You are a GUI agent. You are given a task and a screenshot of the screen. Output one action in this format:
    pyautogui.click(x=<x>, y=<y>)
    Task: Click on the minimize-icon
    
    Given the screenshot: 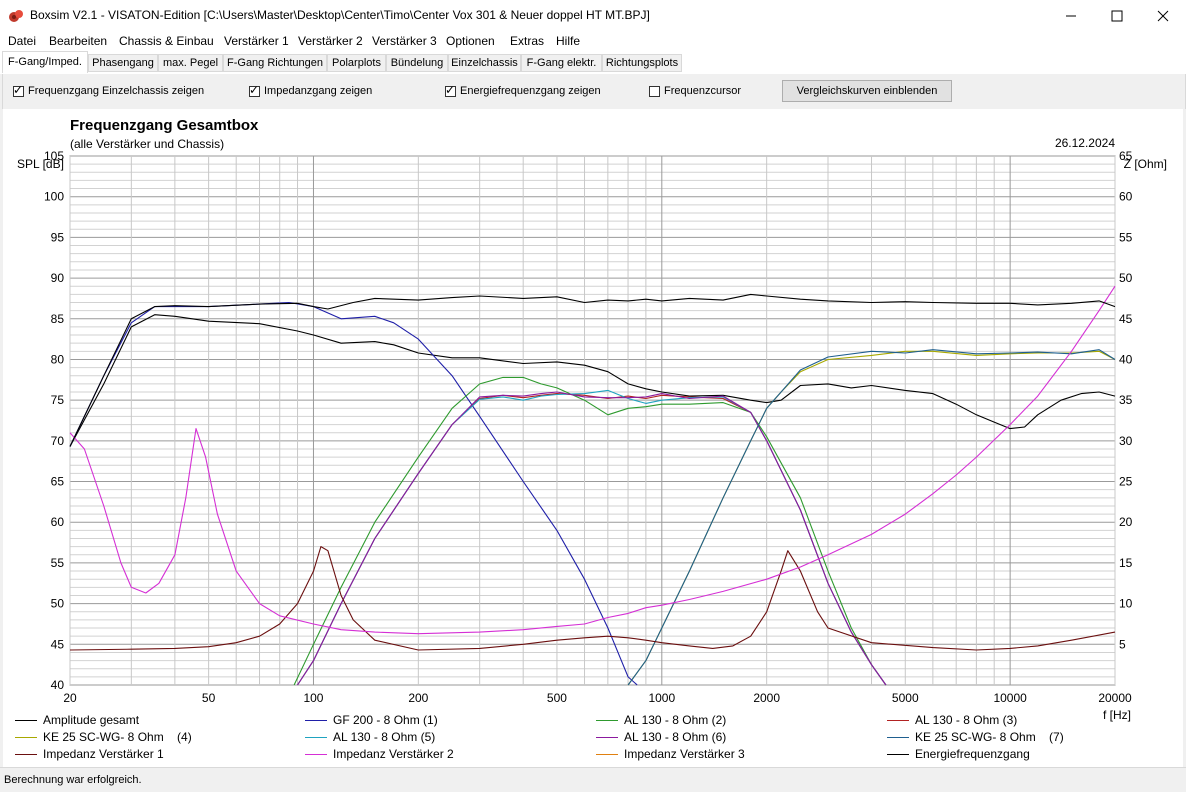 What is the action you would take?
    pyautogui.click(x=1071, y=15)
    